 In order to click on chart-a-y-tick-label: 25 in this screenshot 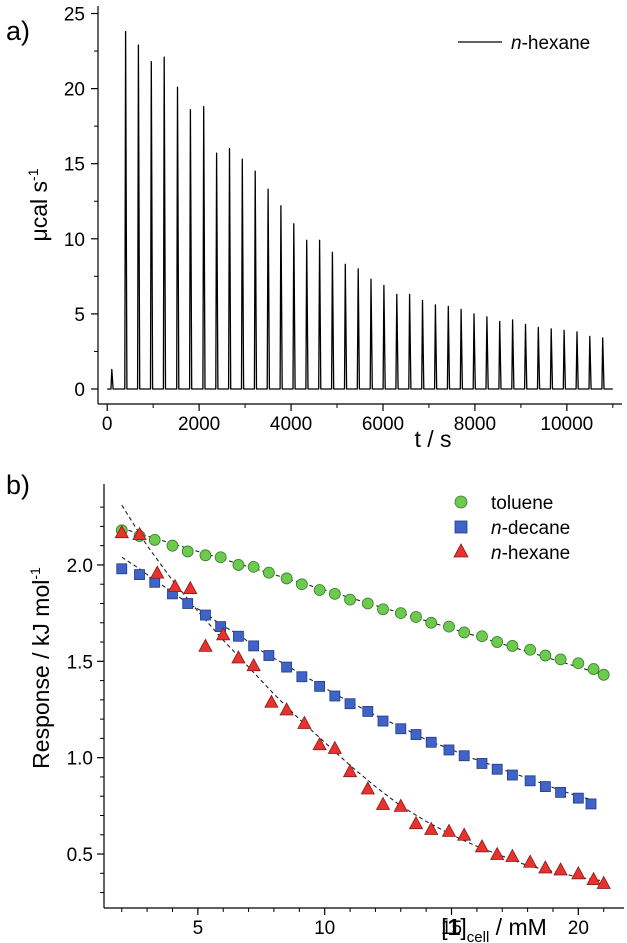, I will do `click(74, 15)`.